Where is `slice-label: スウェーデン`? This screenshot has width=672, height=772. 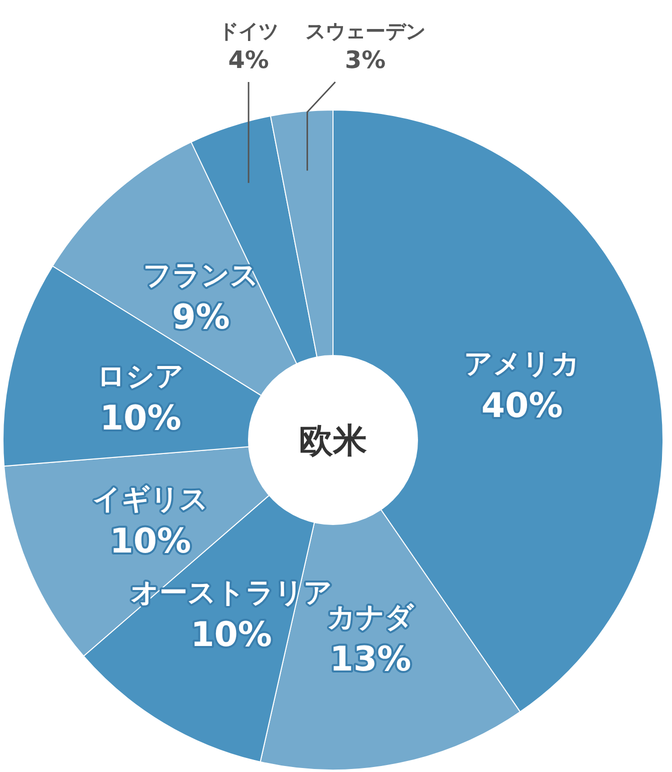 slice-label: スウェーデン is located at coordinates (365, 31).